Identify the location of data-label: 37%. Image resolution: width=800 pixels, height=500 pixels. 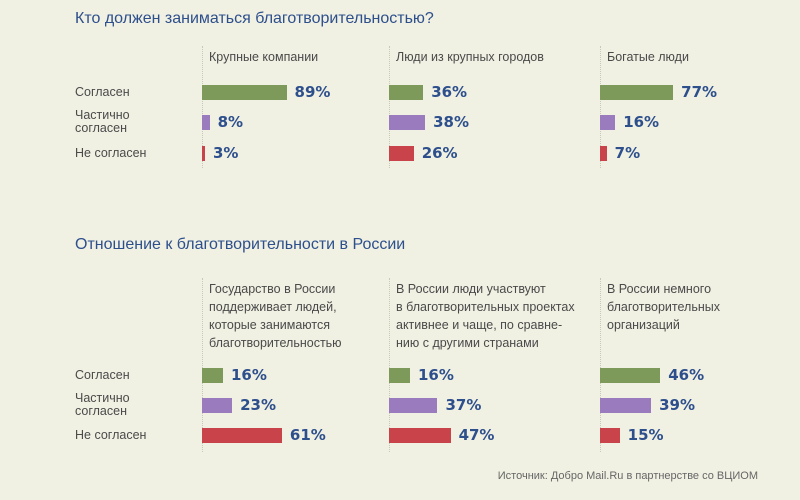
(463, 405).